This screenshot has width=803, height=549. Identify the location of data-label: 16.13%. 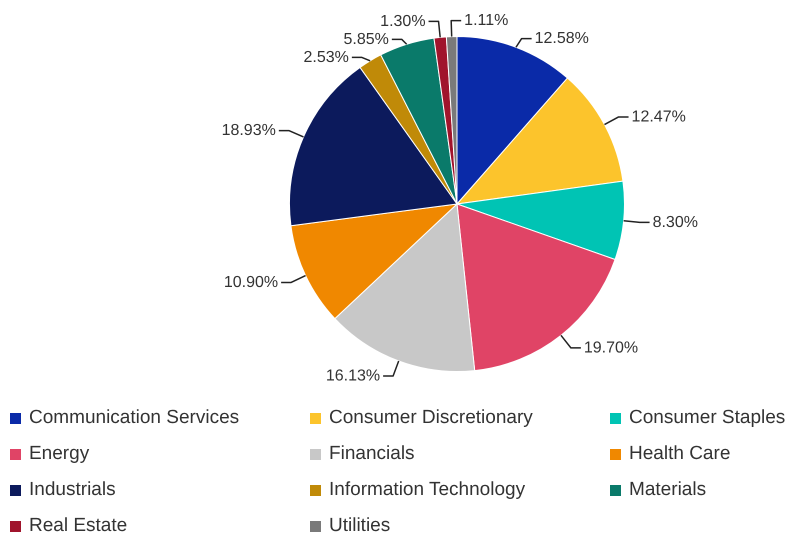
(353, 375).